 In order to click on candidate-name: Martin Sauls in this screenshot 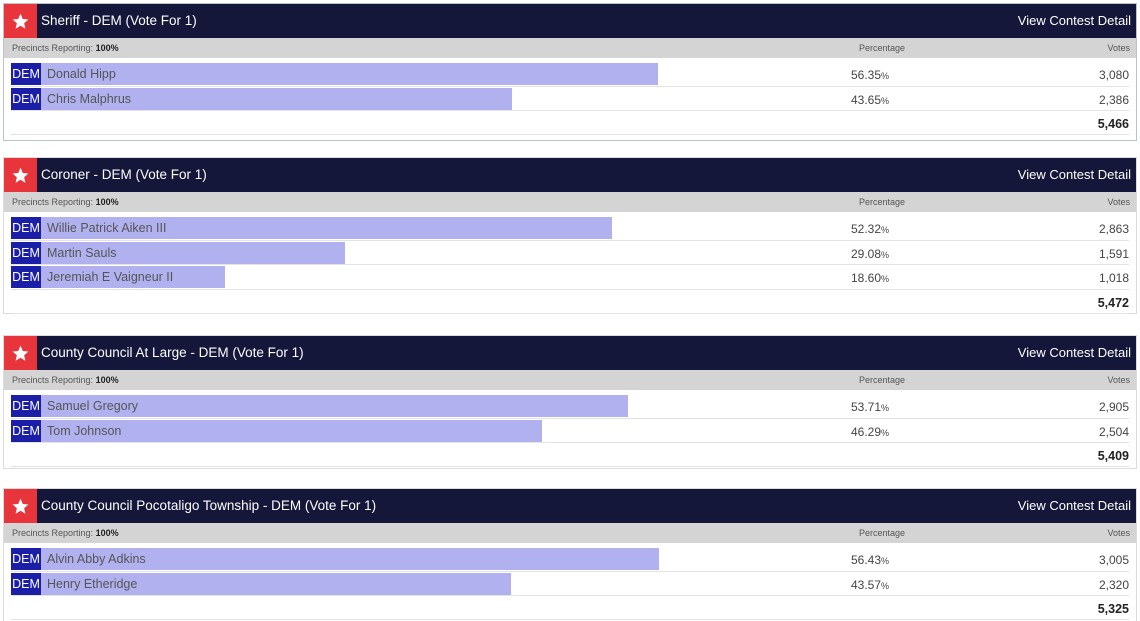, I will do `click(82, 252)`.